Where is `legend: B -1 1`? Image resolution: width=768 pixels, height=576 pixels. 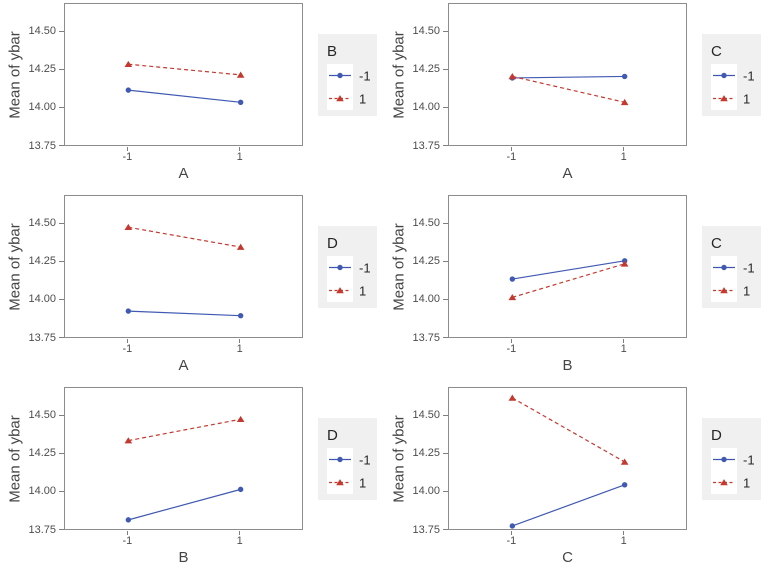 legend: B -1 1 is located at coordinates (347, 75).